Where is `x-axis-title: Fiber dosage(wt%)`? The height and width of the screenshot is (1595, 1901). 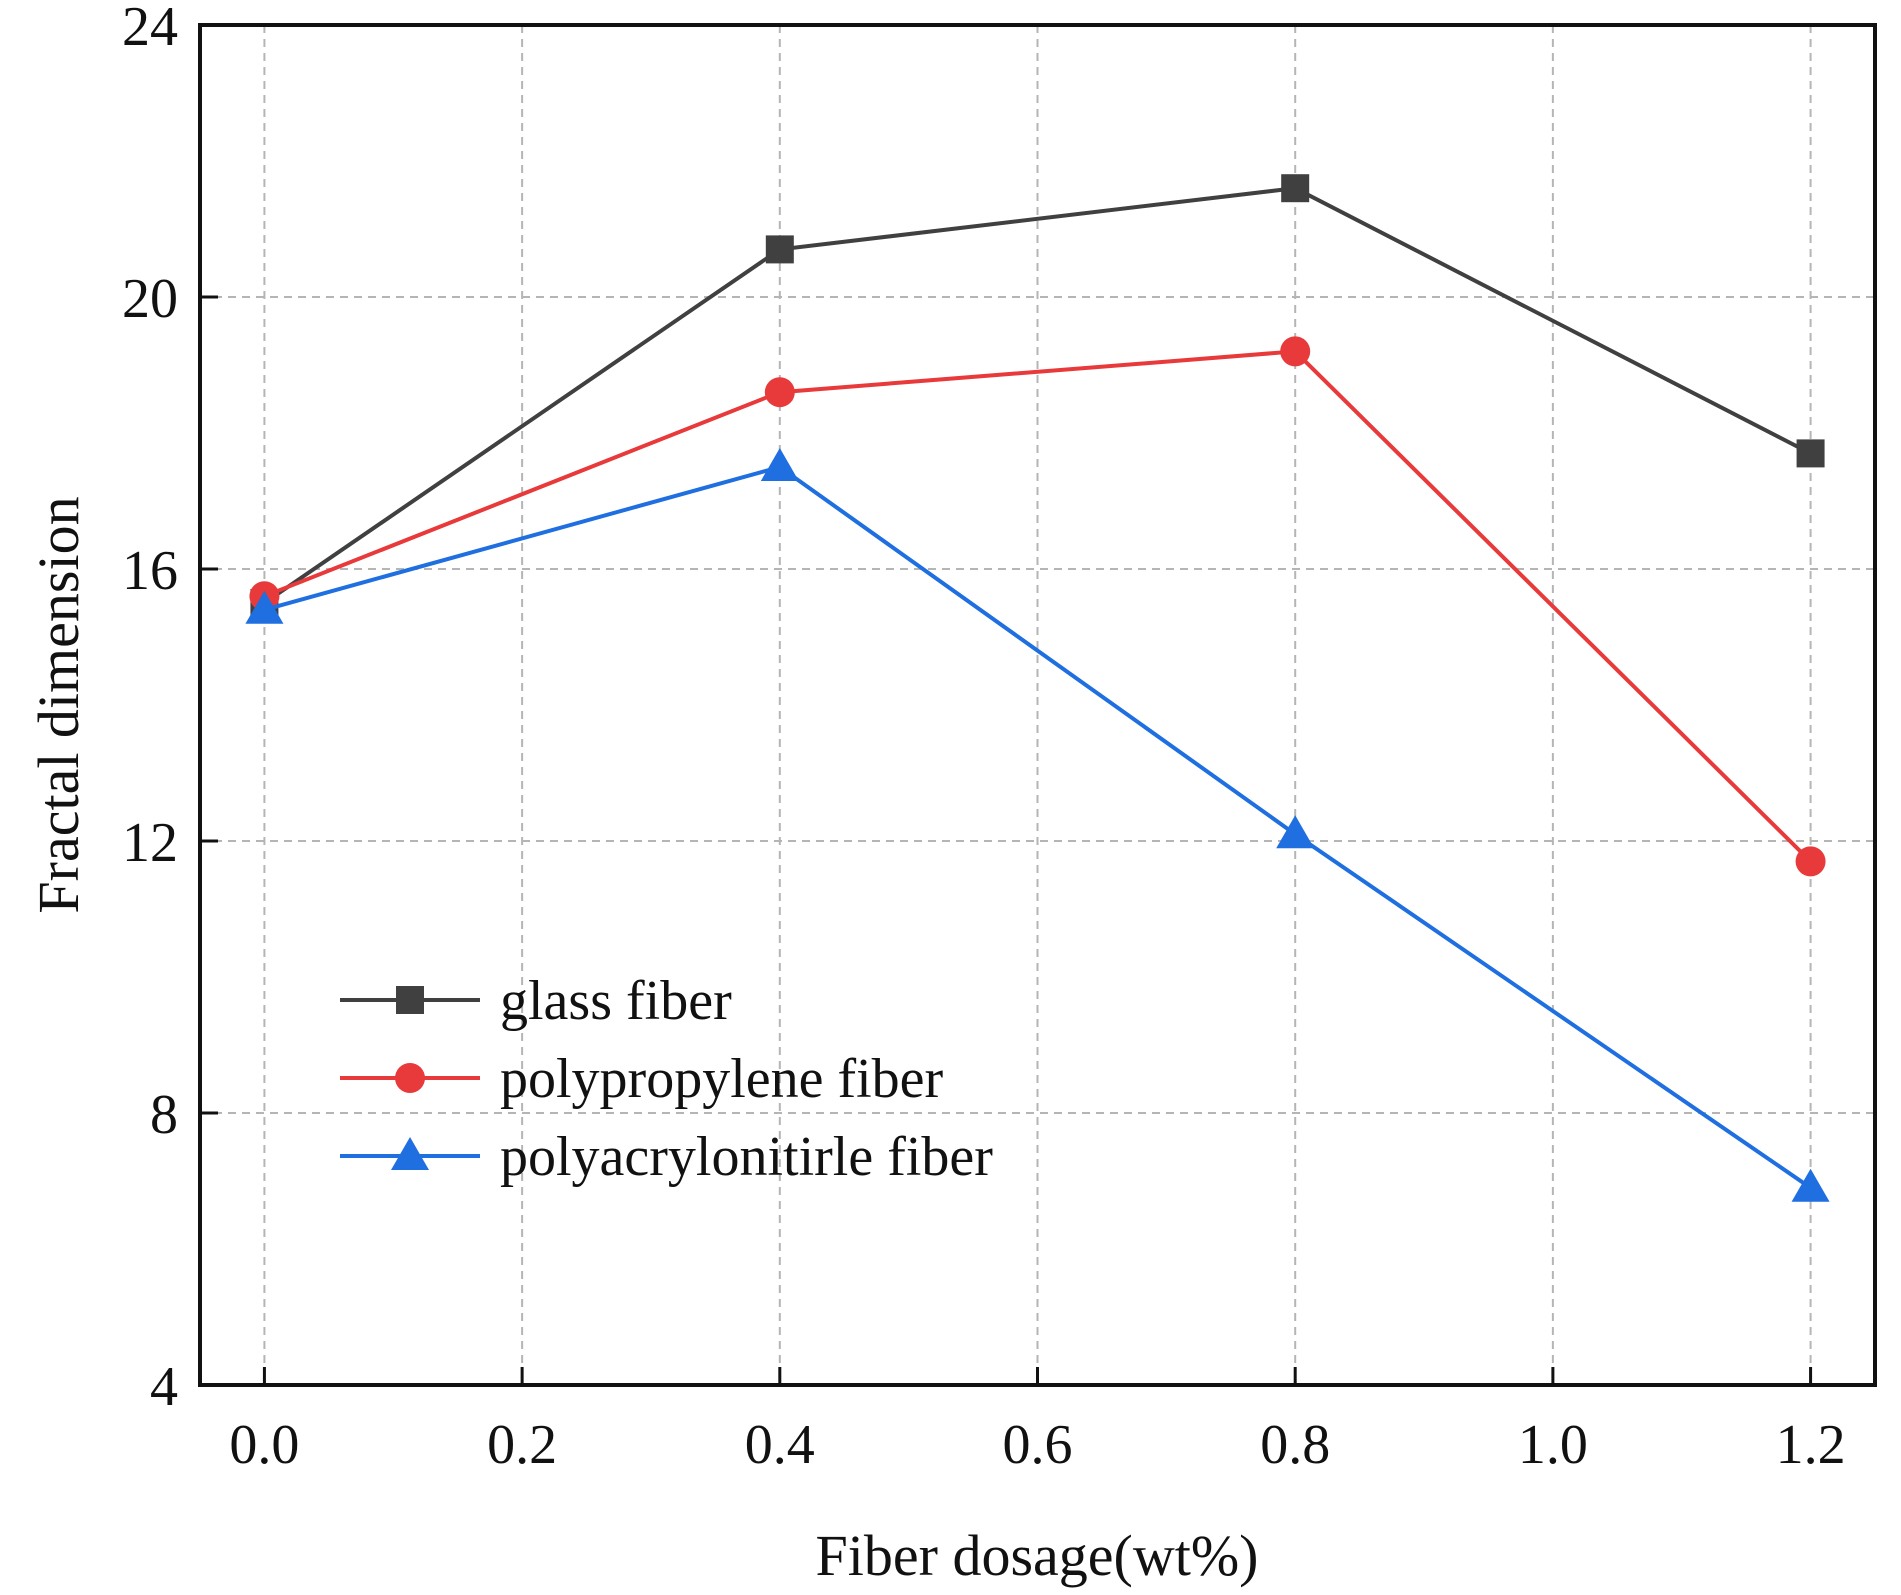 x-axis-title: Fiber dosage(wt%) is located at coordinates (1037, 1555).